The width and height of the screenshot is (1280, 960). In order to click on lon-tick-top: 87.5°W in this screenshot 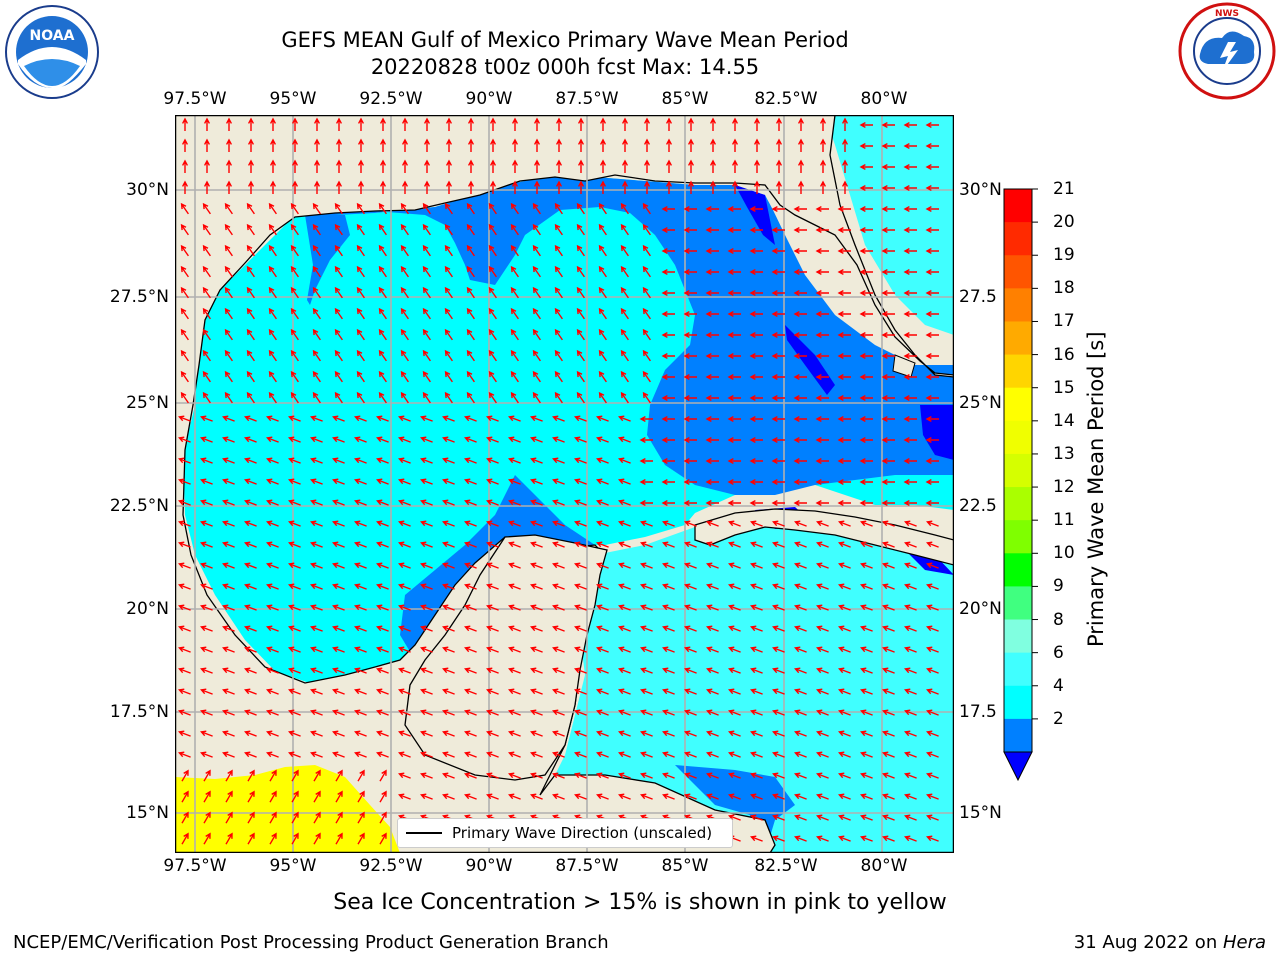, I will do `click(587, 99)`.